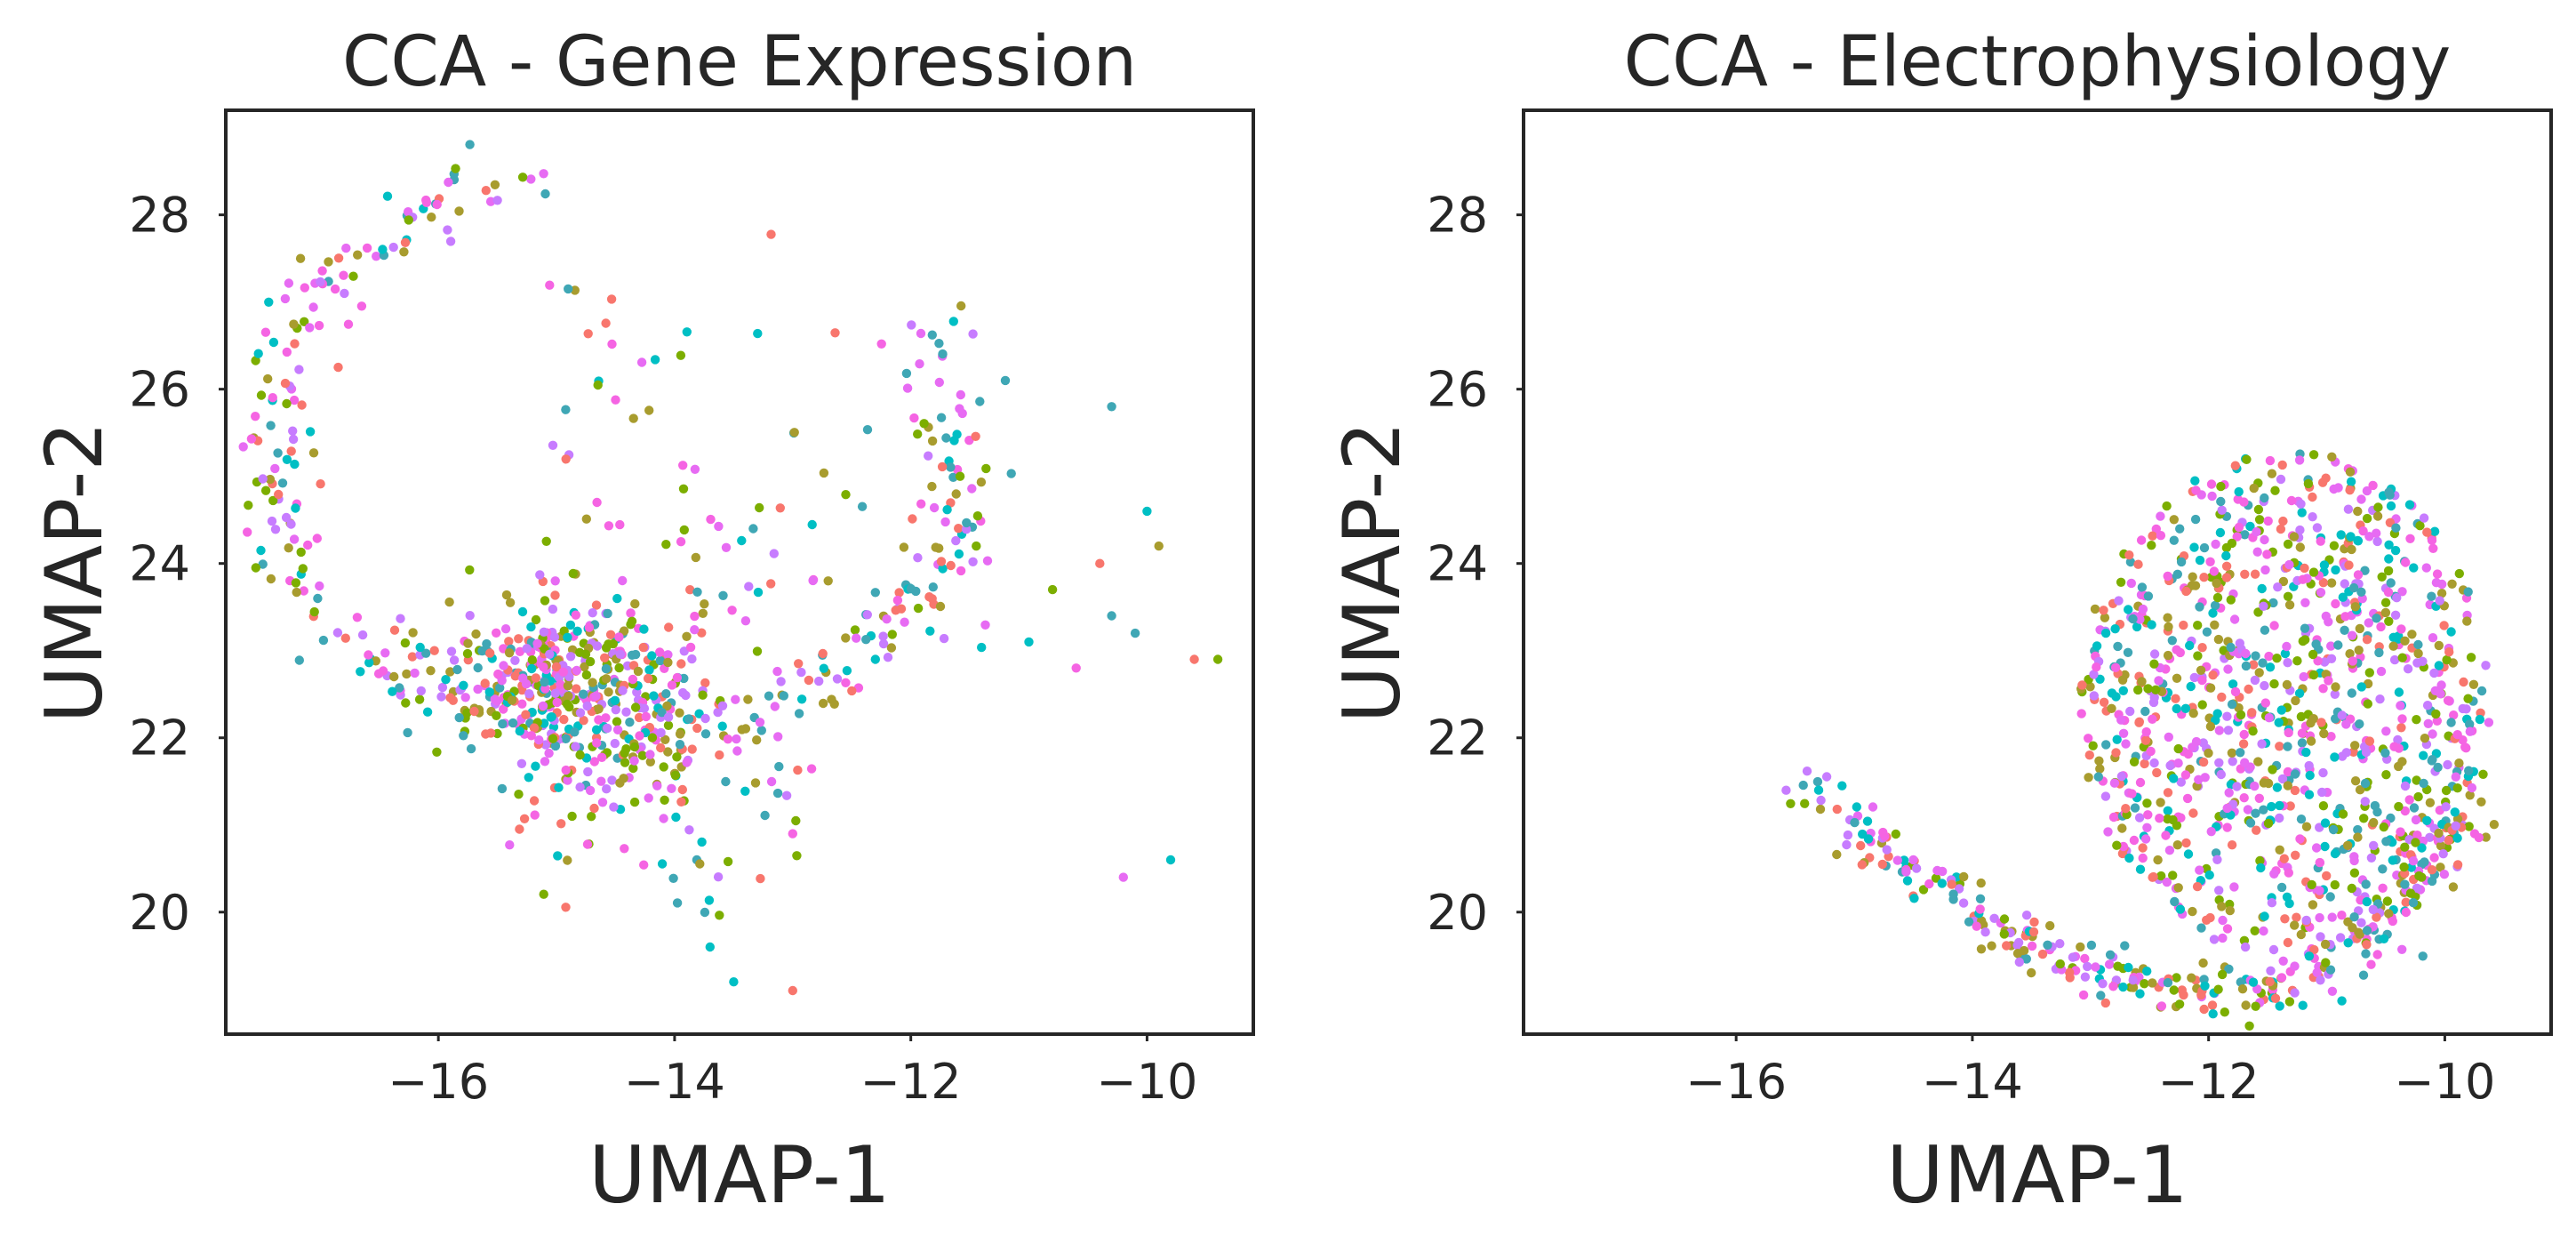 The width and height of the screenshot is (2576, 1244). What do you see at coordinates (159, 738) in the screenshot?
I see `y-tick-label: 22` at bounding box center [159, 738].